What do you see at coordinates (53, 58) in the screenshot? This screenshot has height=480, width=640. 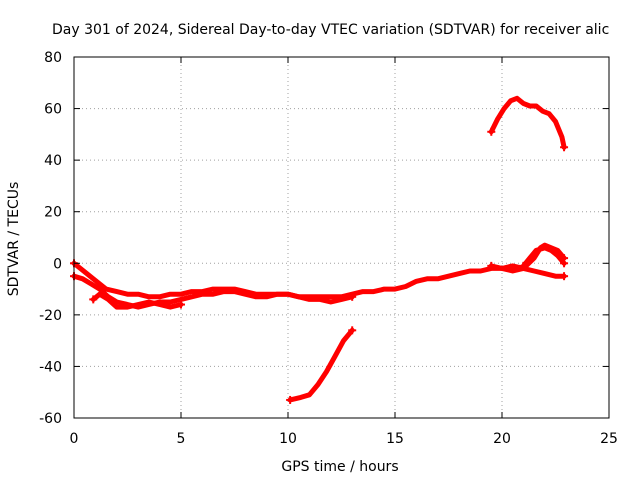 I see `y-tick-label: 80` at bounding box center [53, 58].